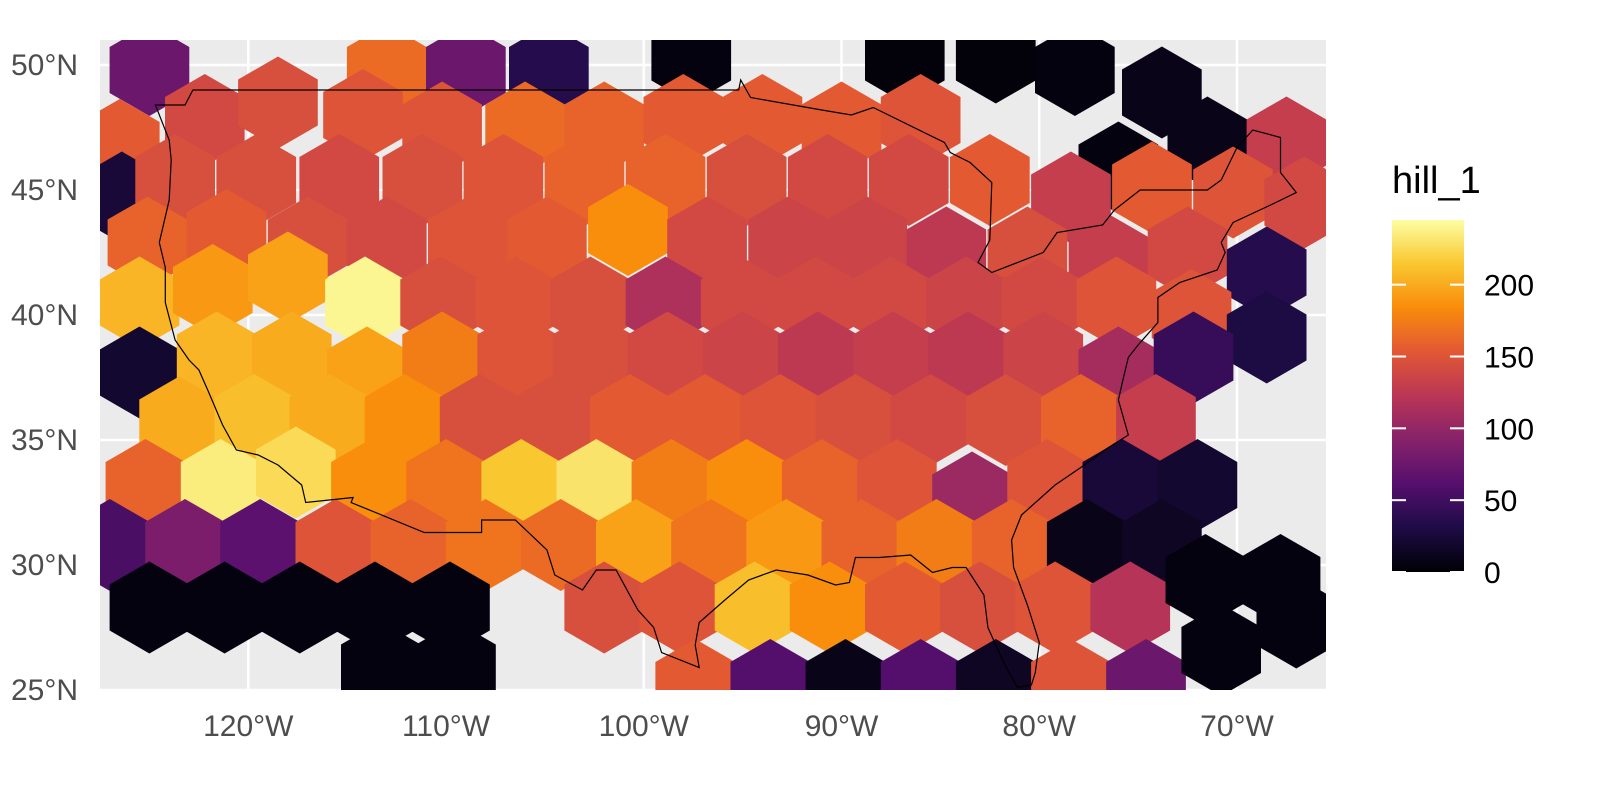  I want to click on color-legend: hill_1 200 150 100 50 0, so click(1463, 375).